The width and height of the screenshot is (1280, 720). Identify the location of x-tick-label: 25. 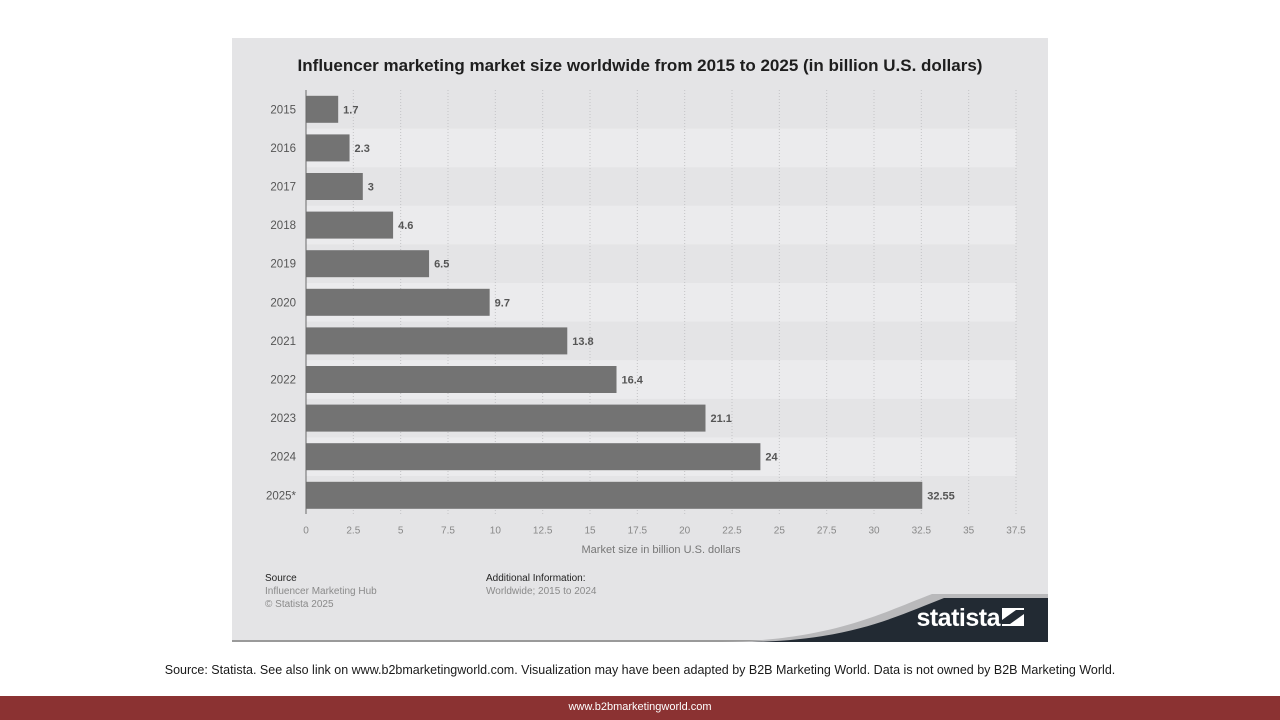
(780, 531).